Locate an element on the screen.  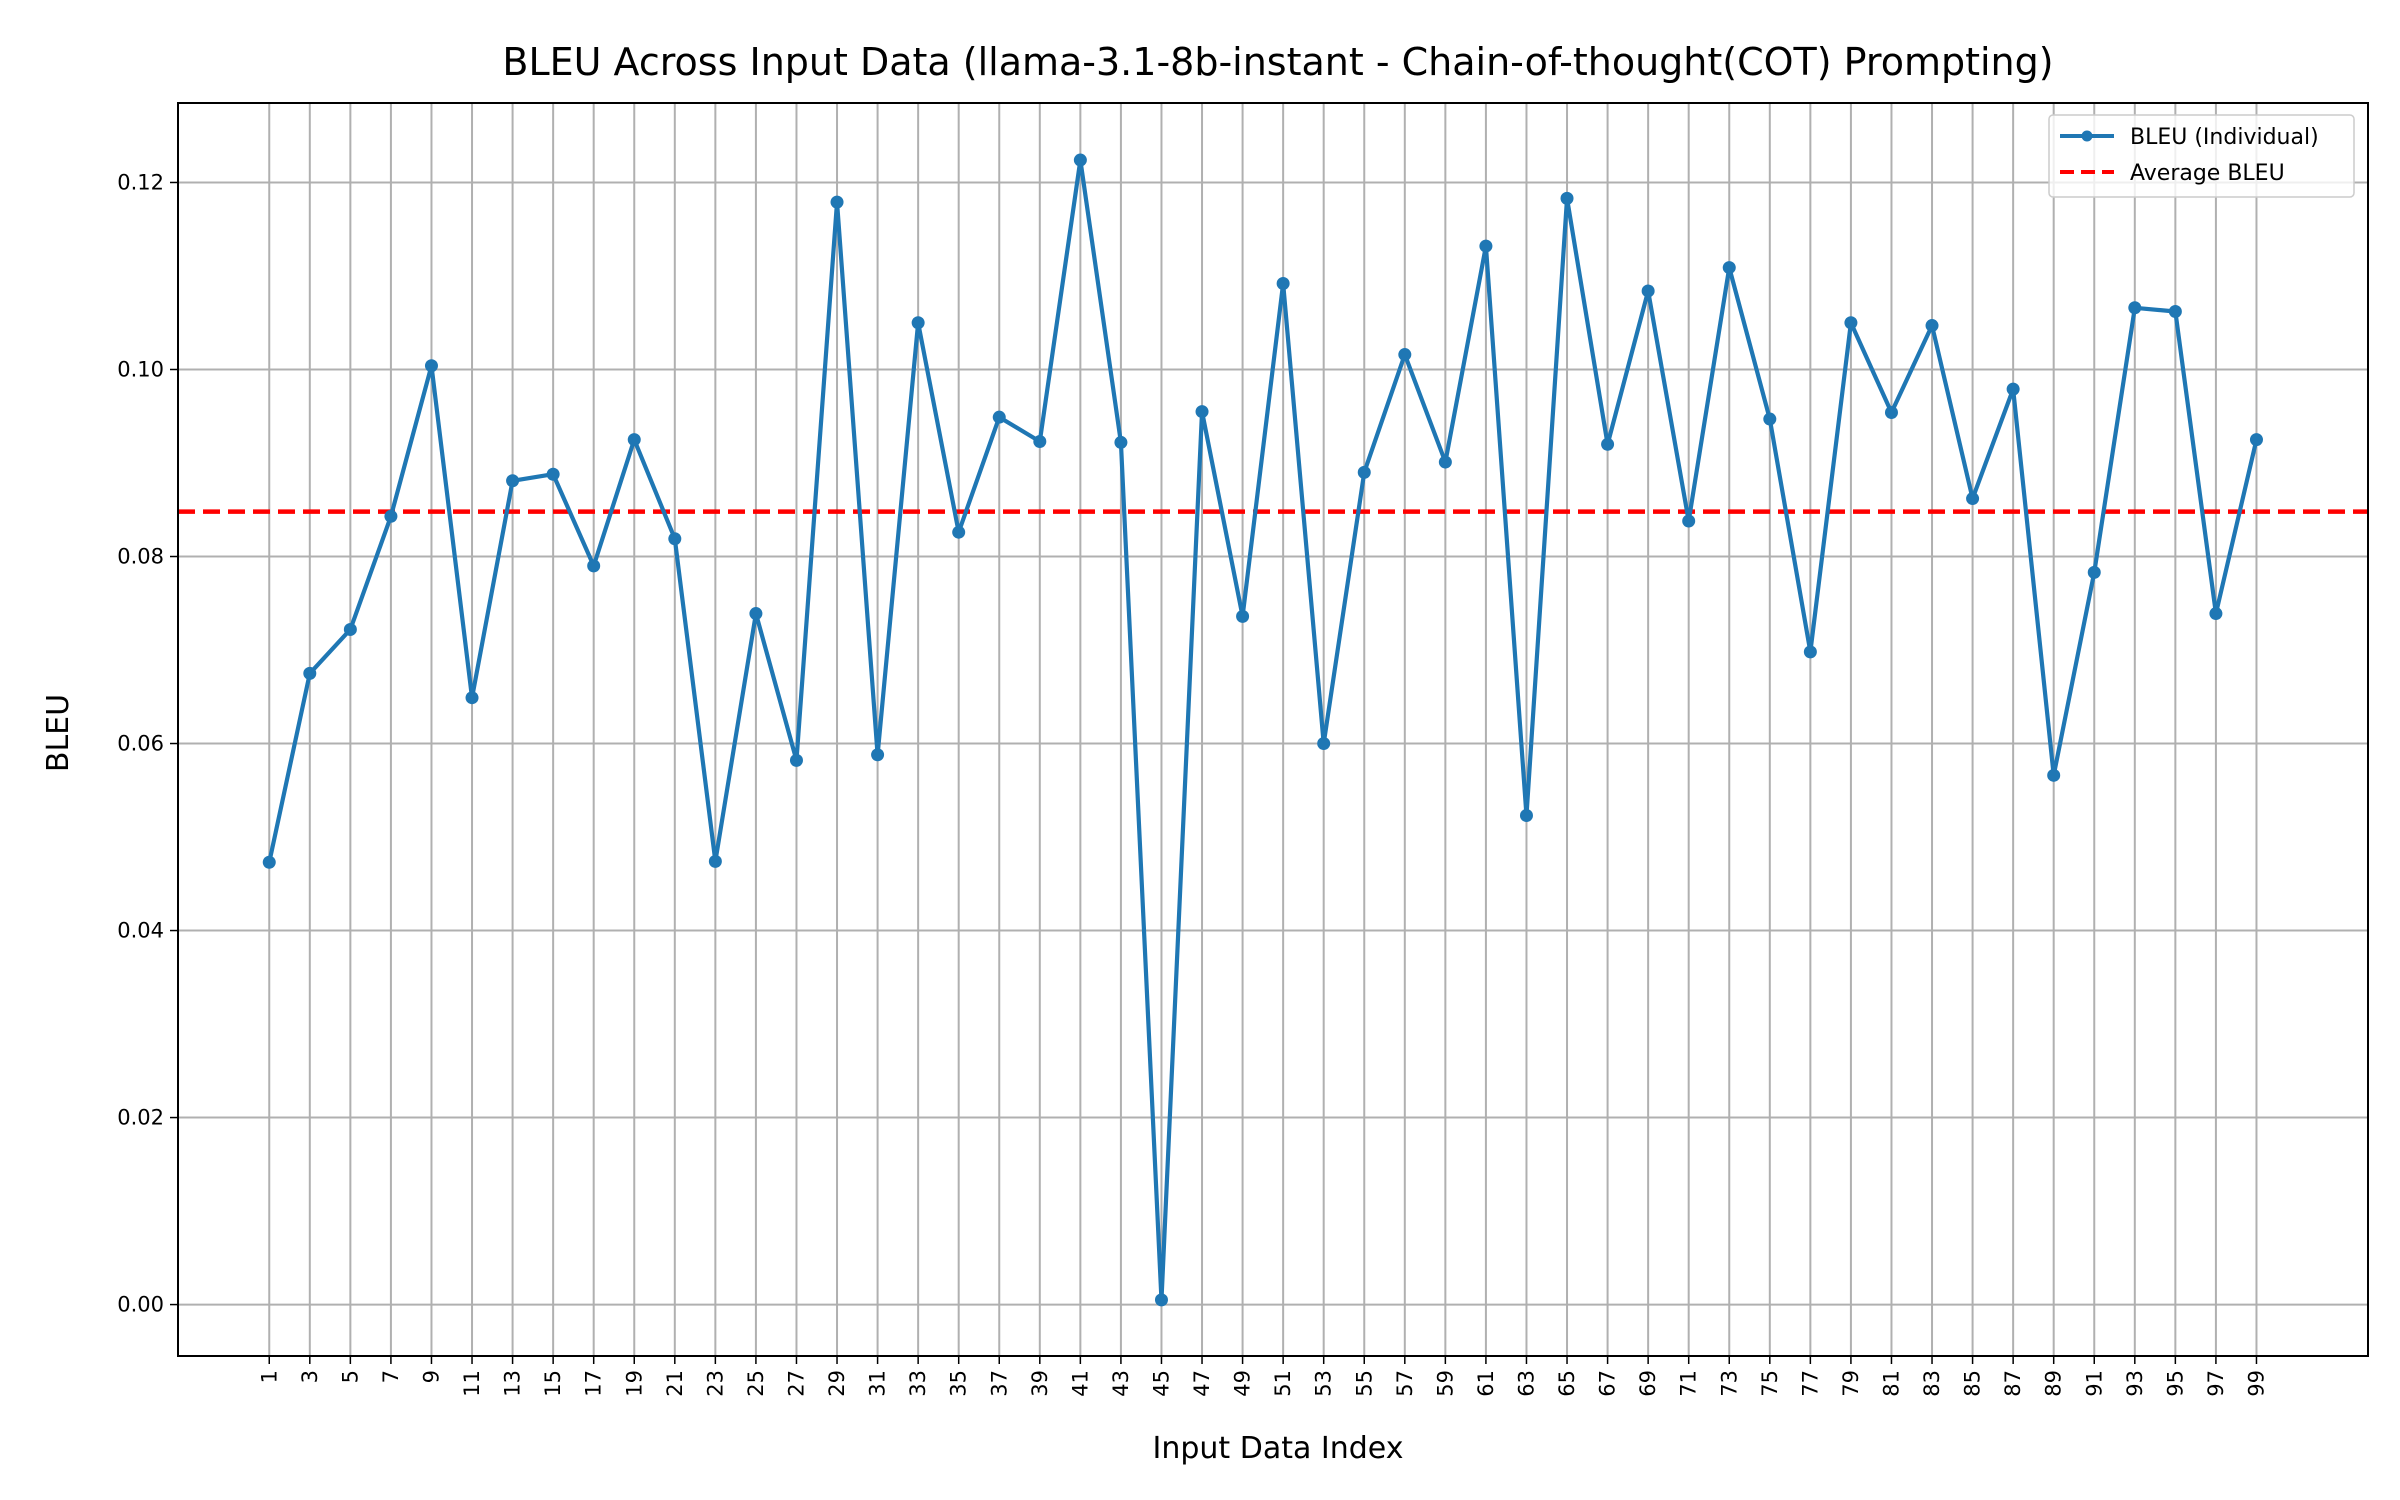
x-tick-label: 93 is located at coordinates (2135, 1383).